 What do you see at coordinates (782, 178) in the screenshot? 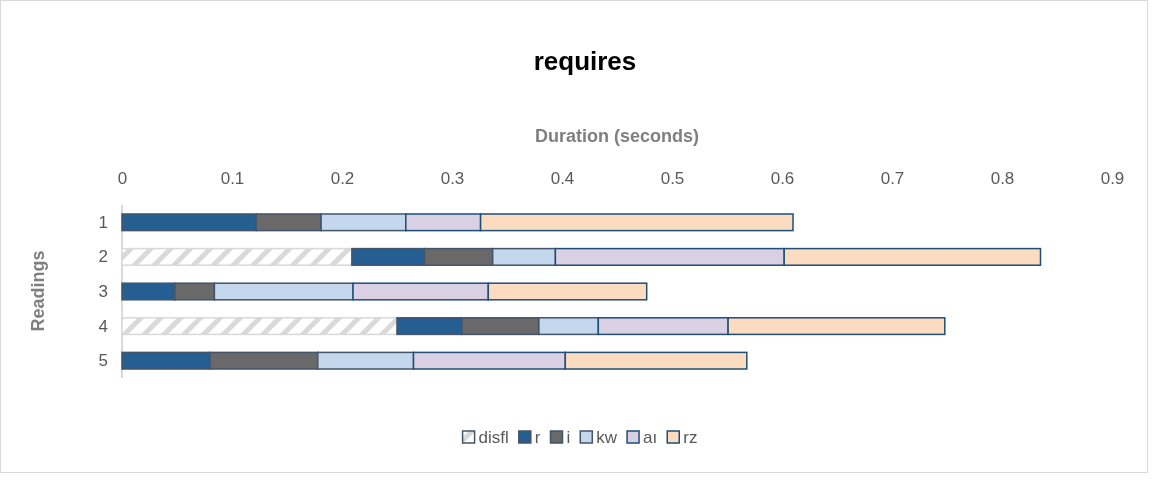
I see `x-tick-label: 0.6` at bounding box center [782, 178].